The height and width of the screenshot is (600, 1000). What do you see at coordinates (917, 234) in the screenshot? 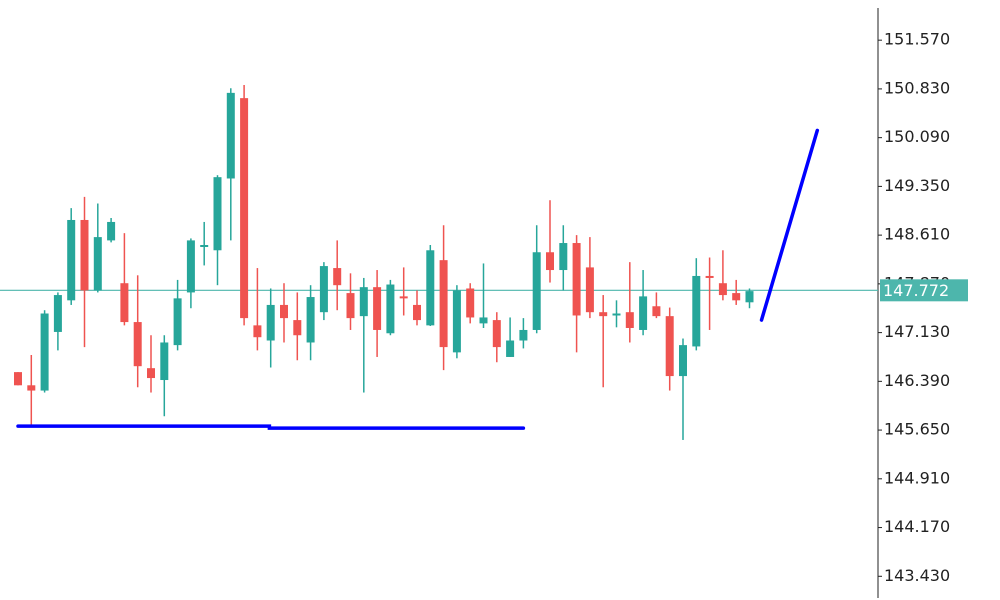
I see `y-tick-label: 148.610` at bounding box center [917, 234].